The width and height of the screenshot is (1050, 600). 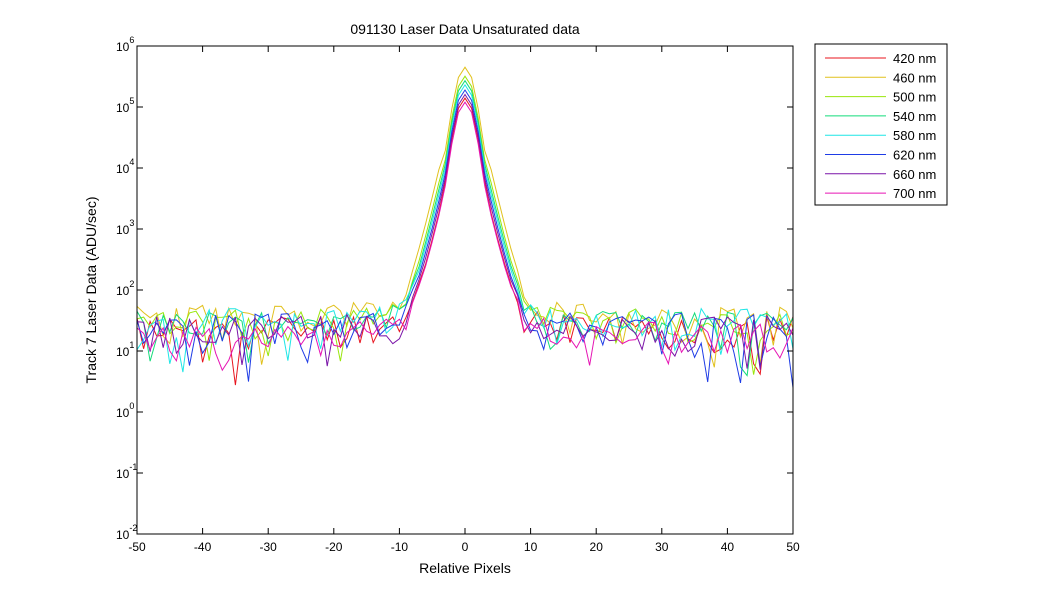 I want to click on legend-label: 580 nm, so click(x=914, y=135).